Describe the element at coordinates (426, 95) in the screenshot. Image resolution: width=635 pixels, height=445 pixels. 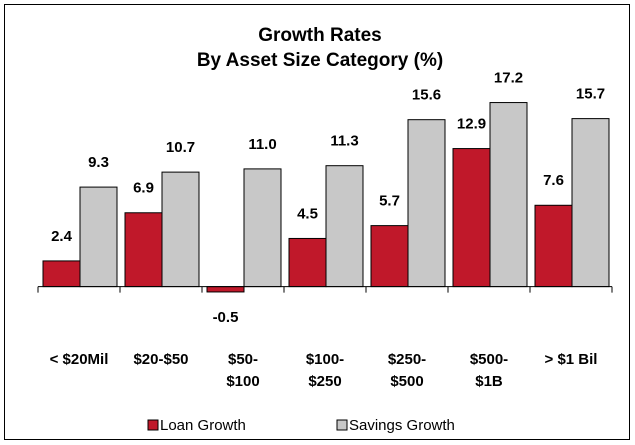
I see `data-label: 15.6` at that location.